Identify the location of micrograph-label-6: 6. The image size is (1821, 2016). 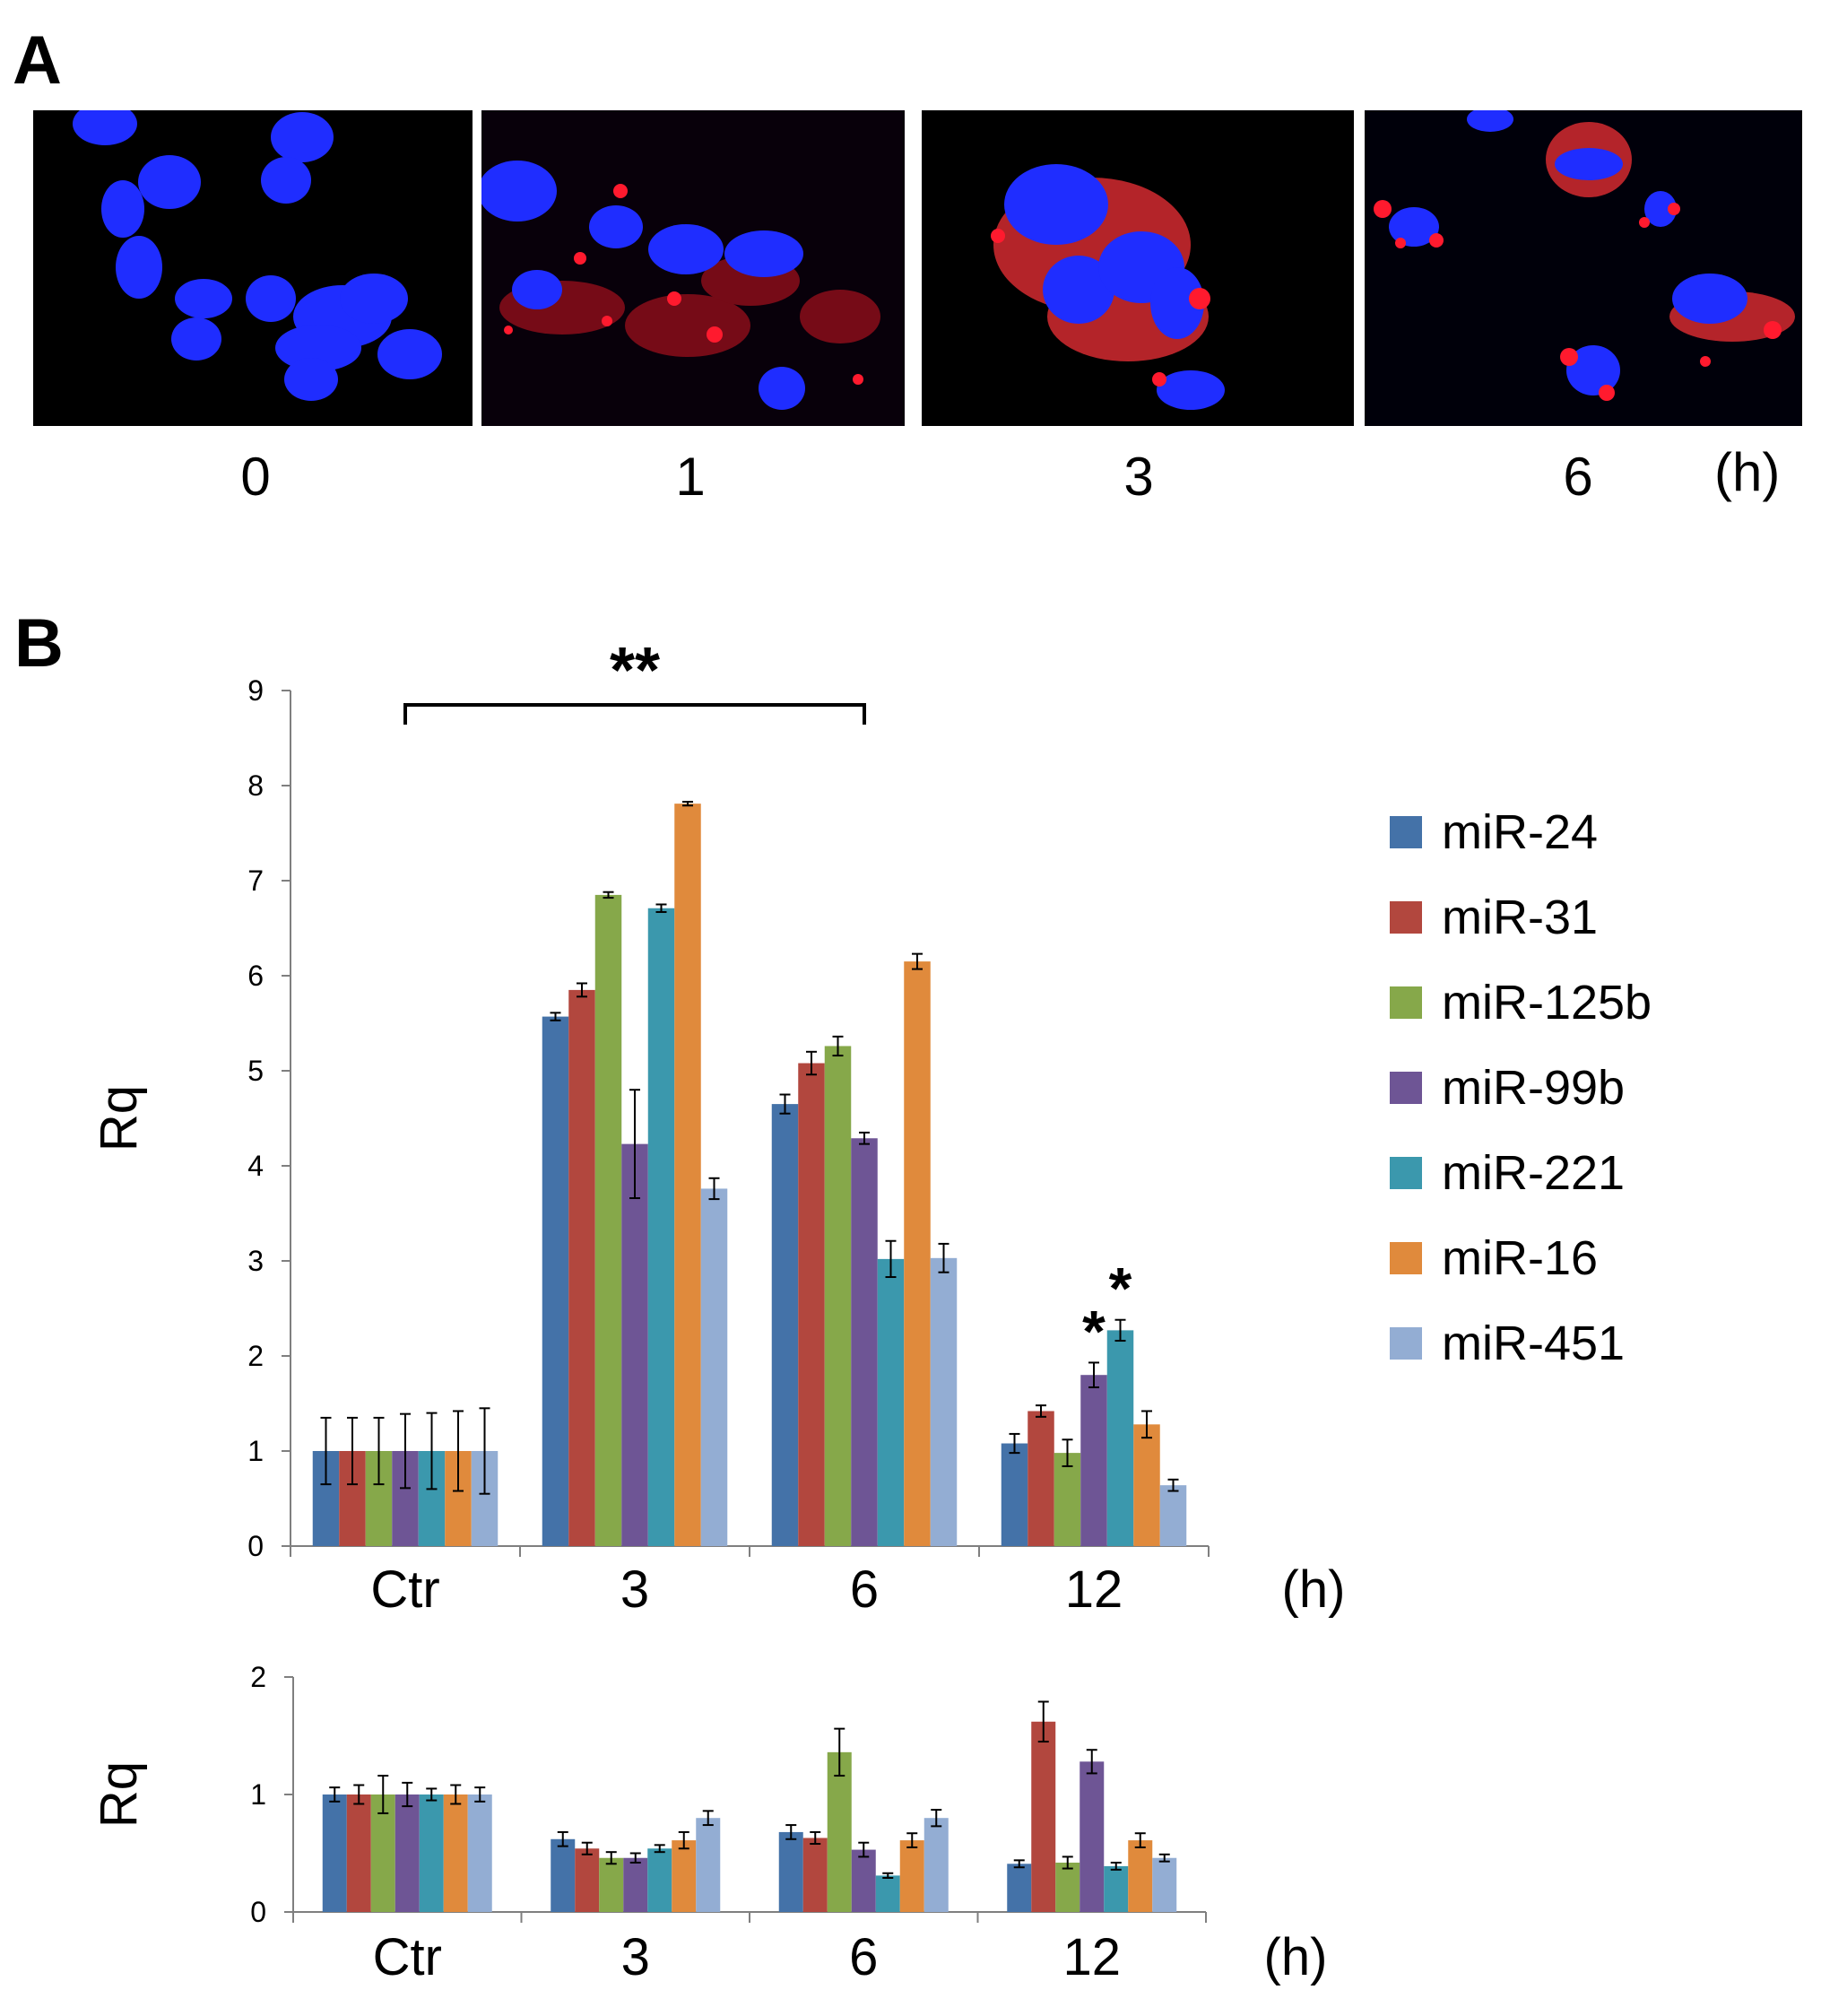
(1578, 477).